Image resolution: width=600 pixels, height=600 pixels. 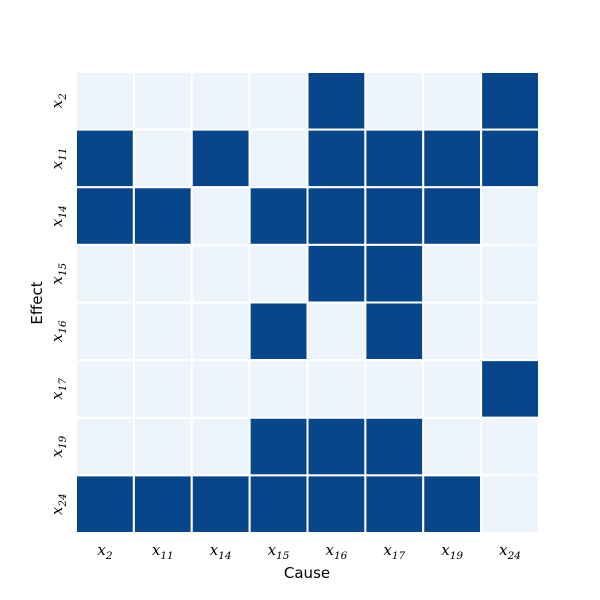 What do you see at coordinates (58, 304) in the screenshot?
I see `y-tick-labels: x2 x11 x14 x15 x16 x17 x19 x24` at bounding box center [58, 304].